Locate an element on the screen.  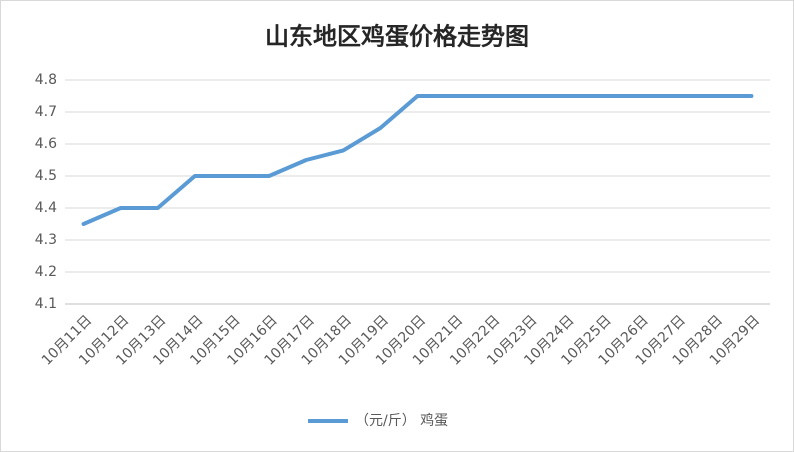
y-tick-label: 4.1 is located at coordinates (46, 304).